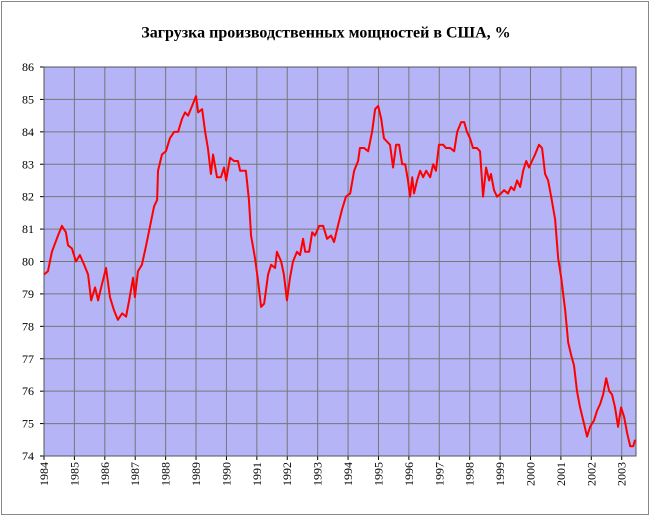 The image size is (652, 518). Describe the element at coordinates (28, 391) in the screenshot. I see `y-tick-label: 76` at that location.